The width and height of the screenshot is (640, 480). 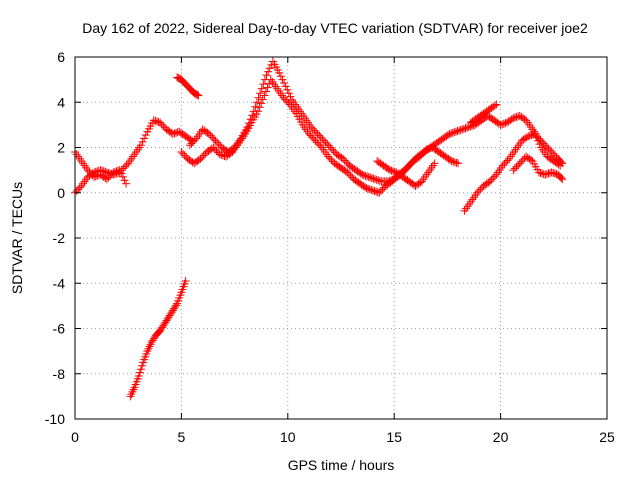 What do you see at coordinates (59, 374) in the screenshot?
I see `y-tick-label: -8` at bounding box center [59, 374].